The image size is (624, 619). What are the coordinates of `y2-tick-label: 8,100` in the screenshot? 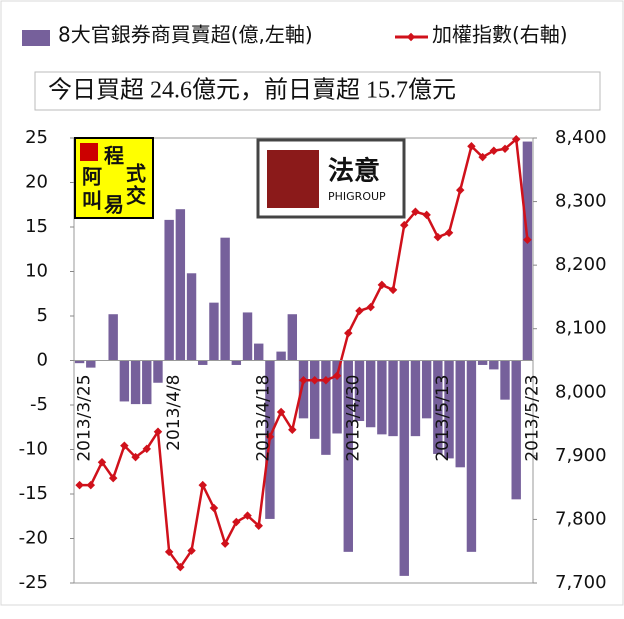 It's located at (581, 328).